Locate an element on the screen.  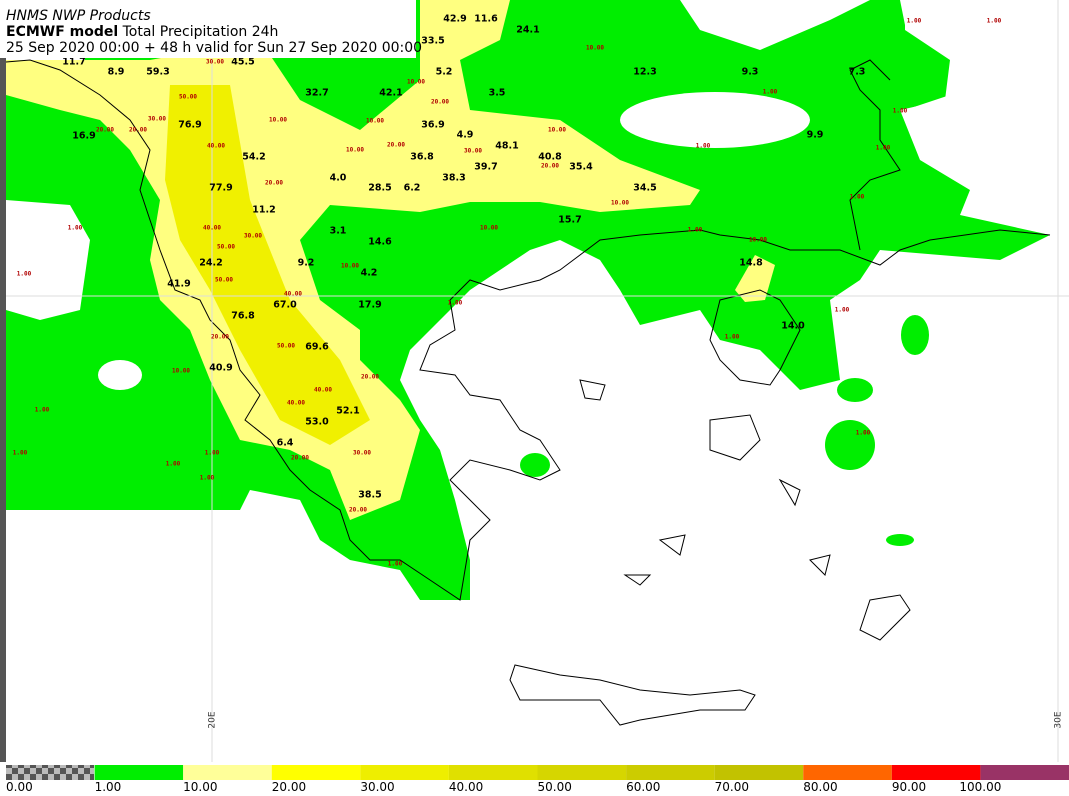
station-value: 3.1 is located at coordinates (338, 231).